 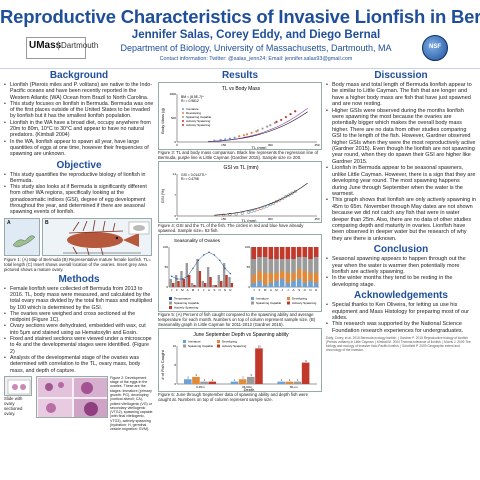 What do you see at coordinates (401, 296) in the screenshot?
I see `acknowledgements-heading: Acknowledgements` at bounding box center [401, 296].